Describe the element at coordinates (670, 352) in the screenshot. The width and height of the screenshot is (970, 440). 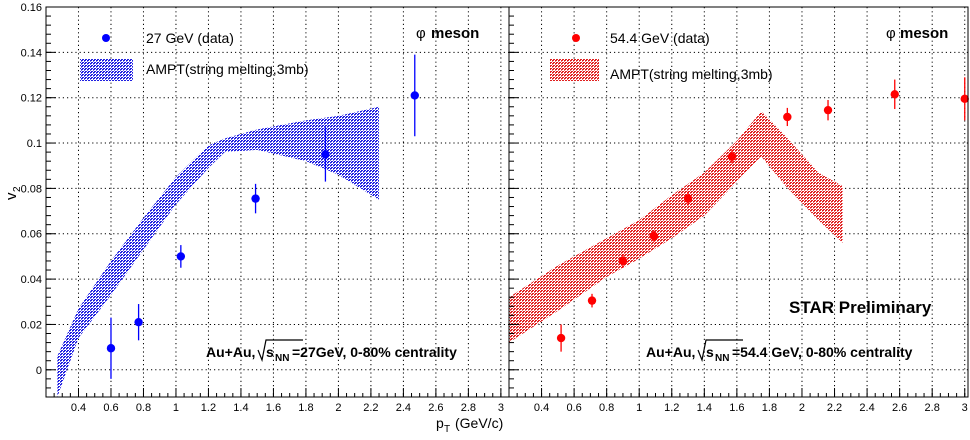
I see `system-label-au-right: Au+Au,` at that location.